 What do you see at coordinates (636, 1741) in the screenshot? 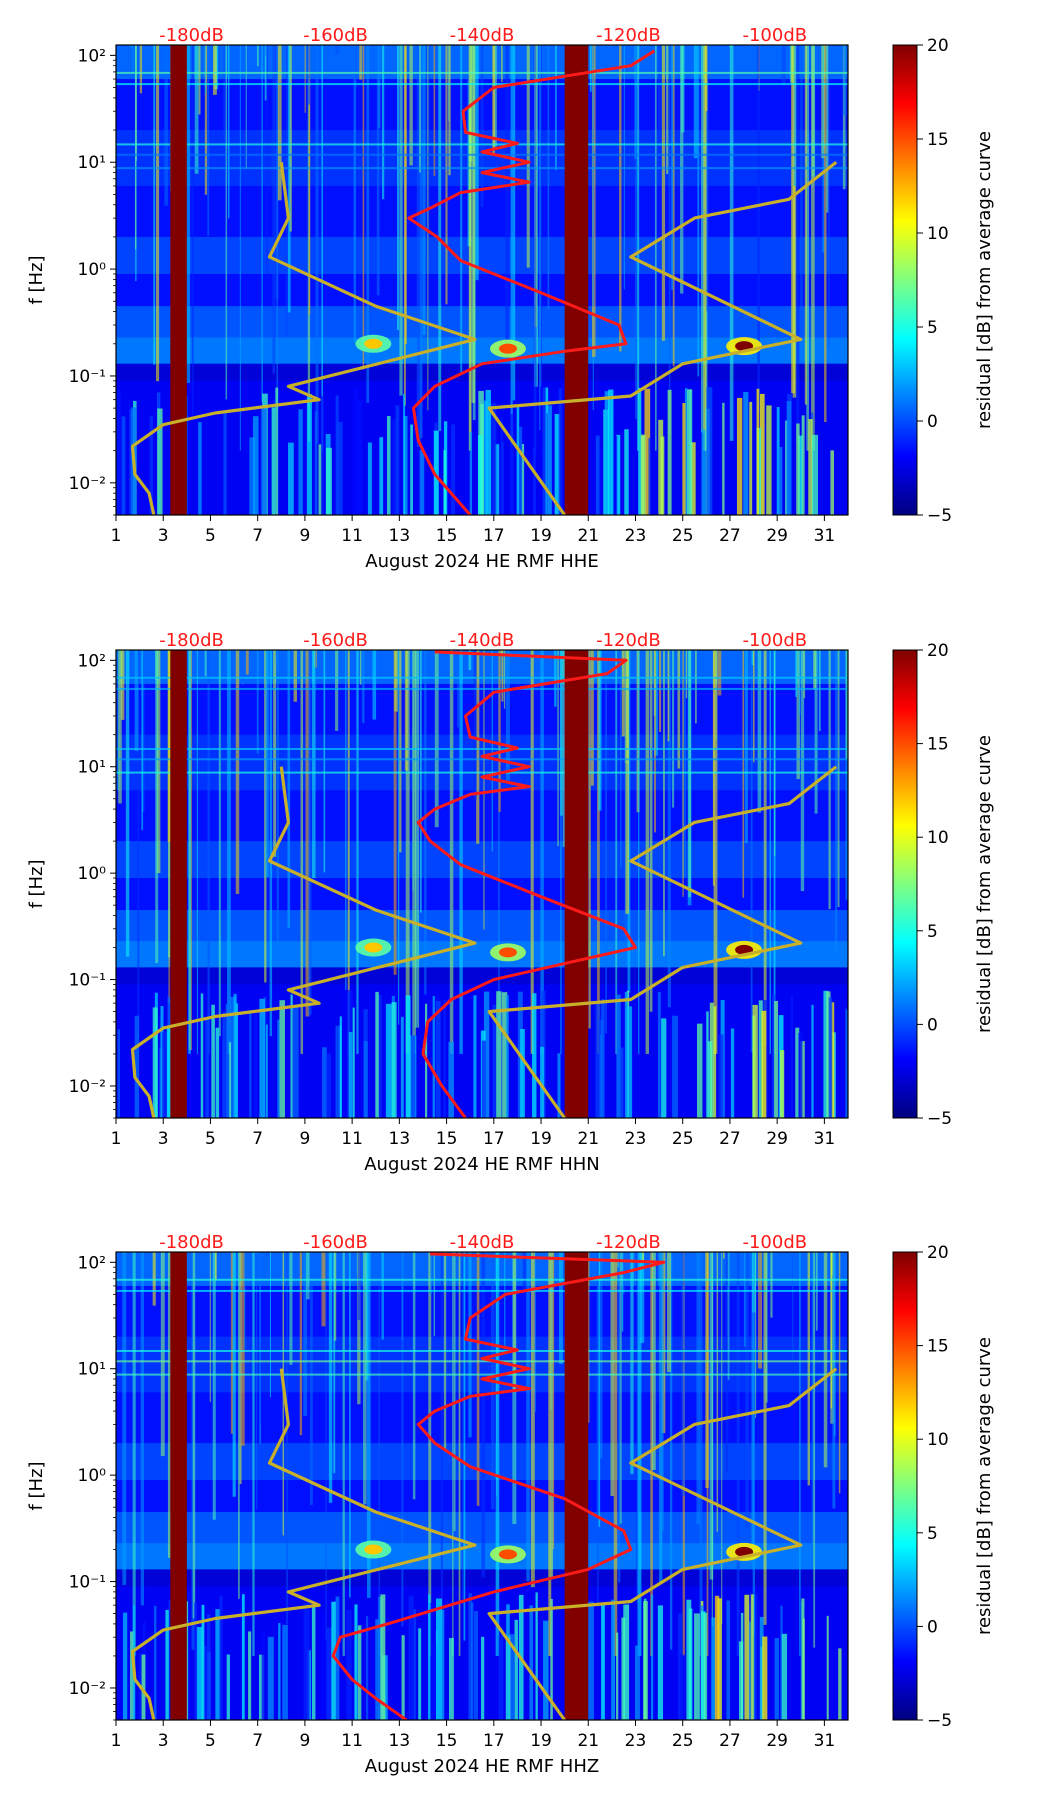
I see `x-tick-label: 23` at bounding box center [636, 1741].